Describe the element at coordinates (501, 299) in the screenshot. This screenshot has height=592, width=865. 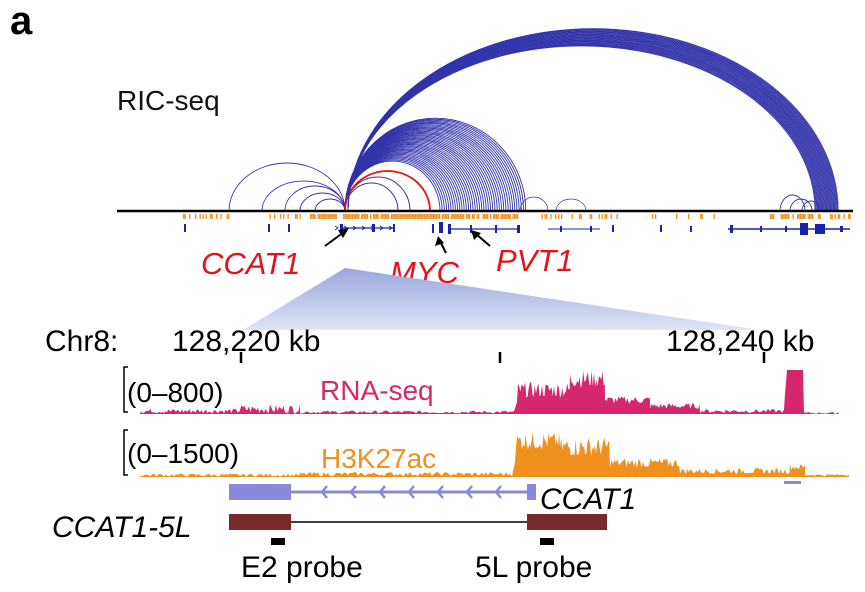
I see `zoom-wedge` at that location.